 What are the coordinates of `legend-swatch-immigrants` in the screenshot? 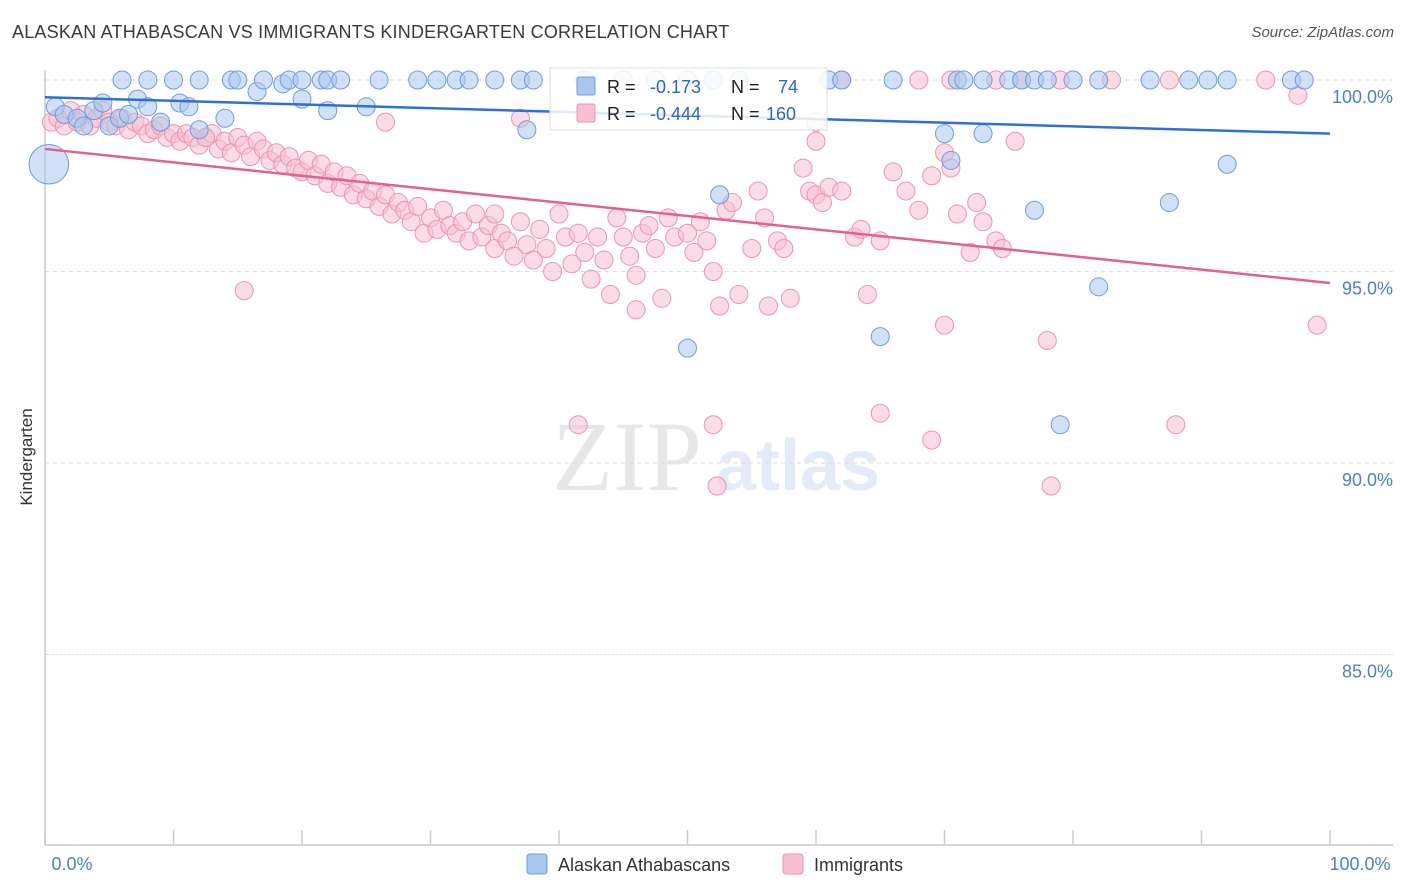 It's located at (793, 864).